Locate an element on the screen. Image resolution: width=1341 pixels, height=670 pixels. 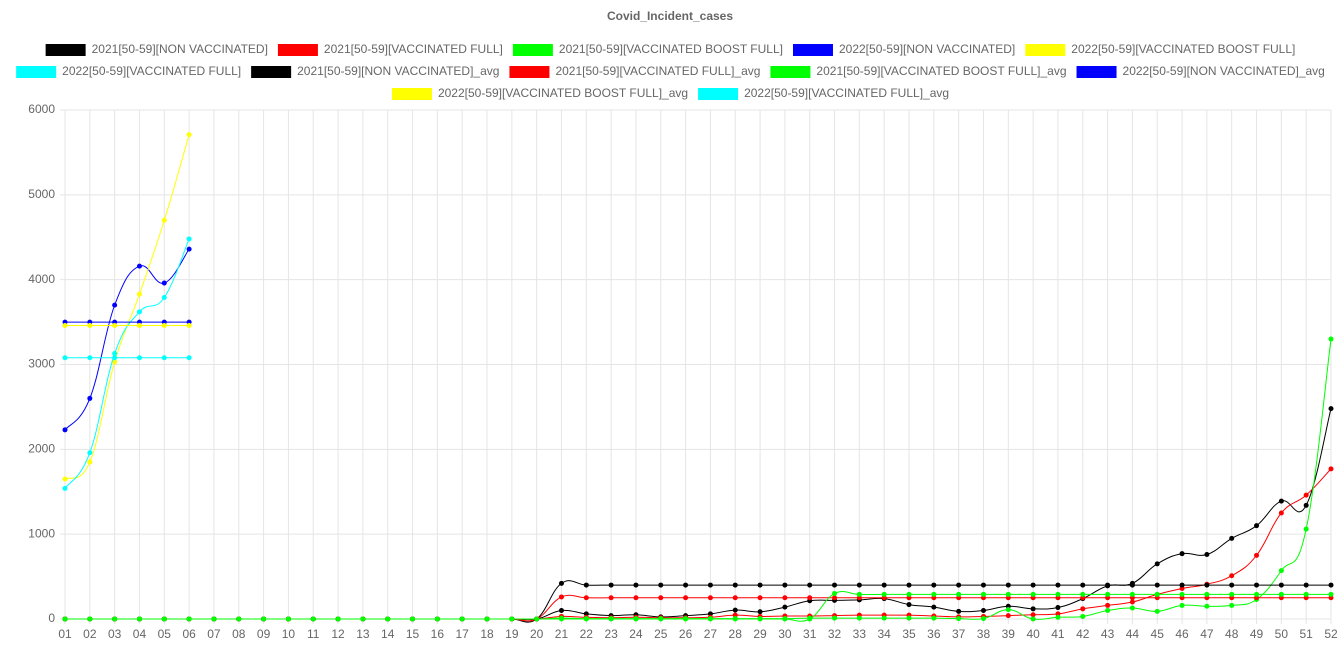
x-tick-label: 18 is located at coordinates (487, 634).